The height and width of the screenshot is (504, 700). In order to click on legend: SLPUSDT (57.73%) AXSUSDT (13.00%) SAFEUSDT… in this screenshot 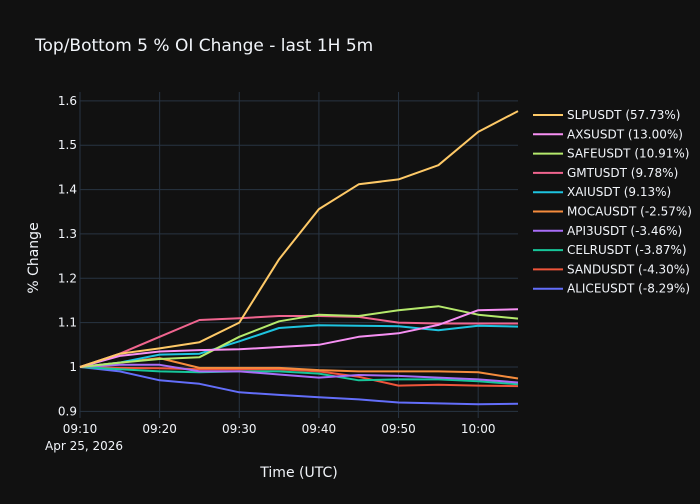, I will do `click(612, 202)`.